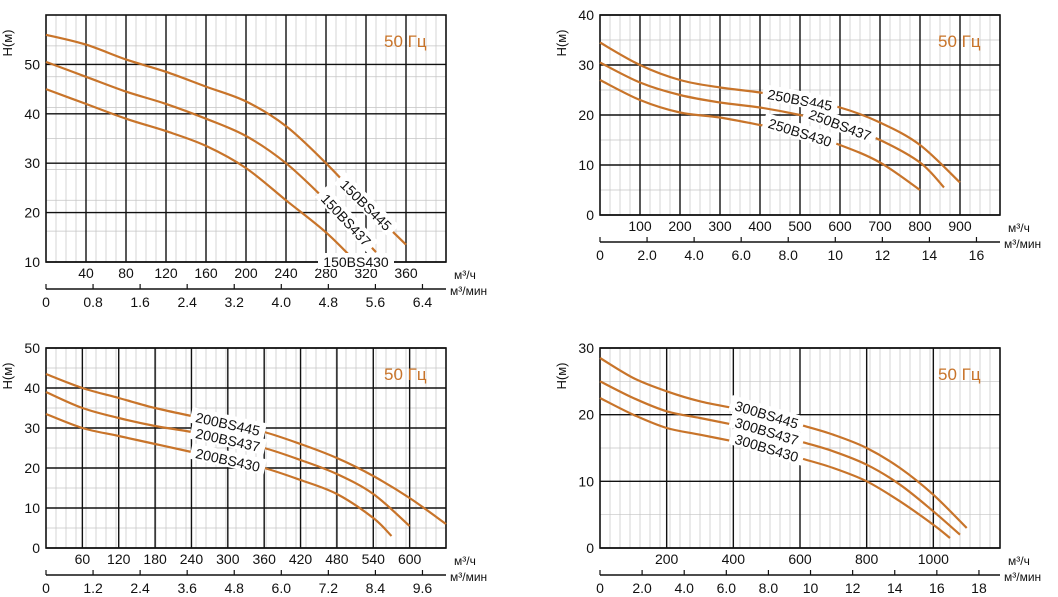 Image resolution: width=1058 pixels, height=597 pixels. I want to click on x-tick-label: 800, so click(920, 226).